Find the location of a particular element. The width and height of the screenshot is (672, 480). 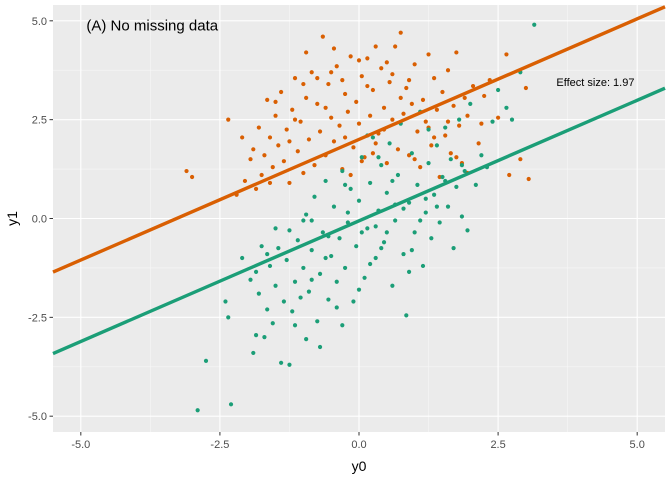

panel-title: (A) No missing data is located at coordinates (152, 26).